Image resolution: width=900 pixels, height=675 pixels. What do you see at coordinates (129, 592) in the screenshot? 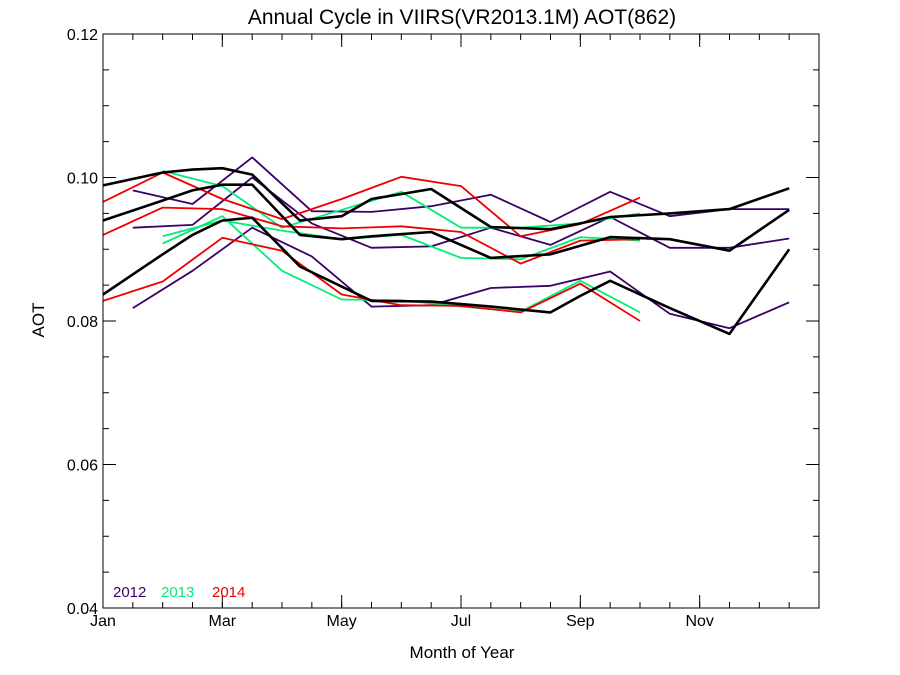
I see `legend-2012: 2012` at bounding box center [129, 592].